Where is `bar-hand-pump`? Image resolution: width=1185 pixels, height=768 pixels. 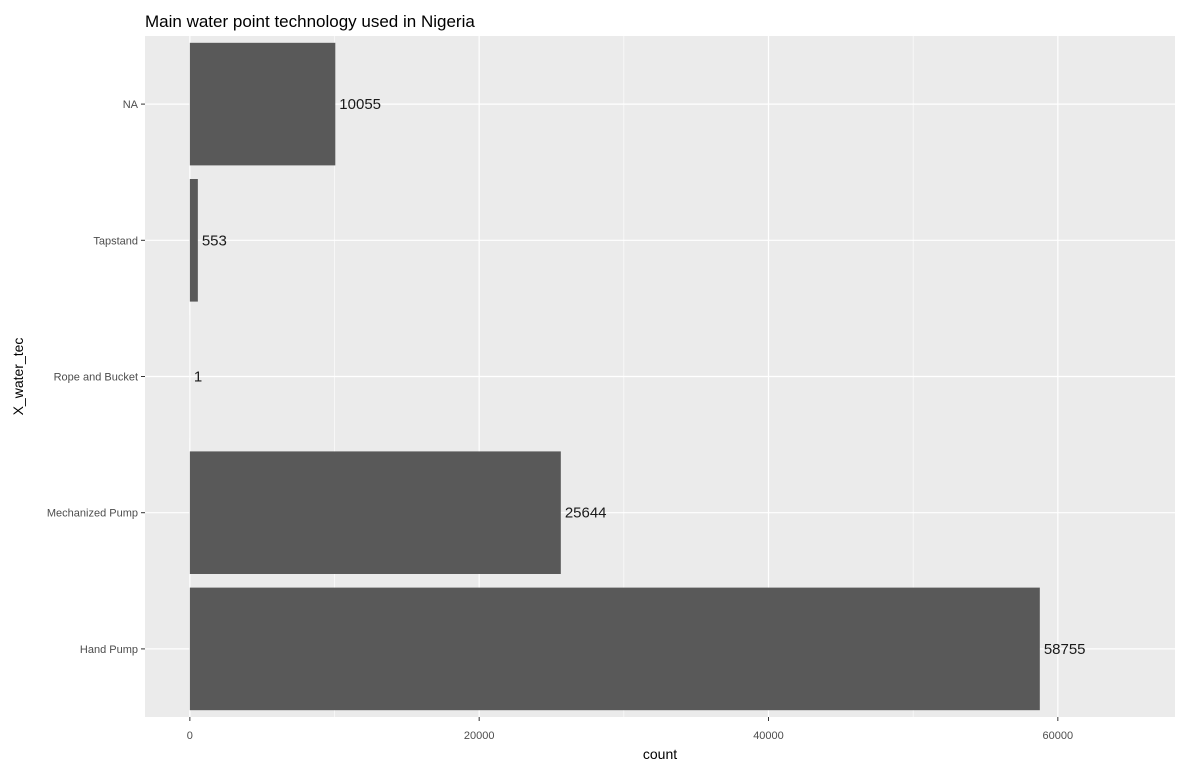
bar-hand-pump is located at coordinates (614, 649).